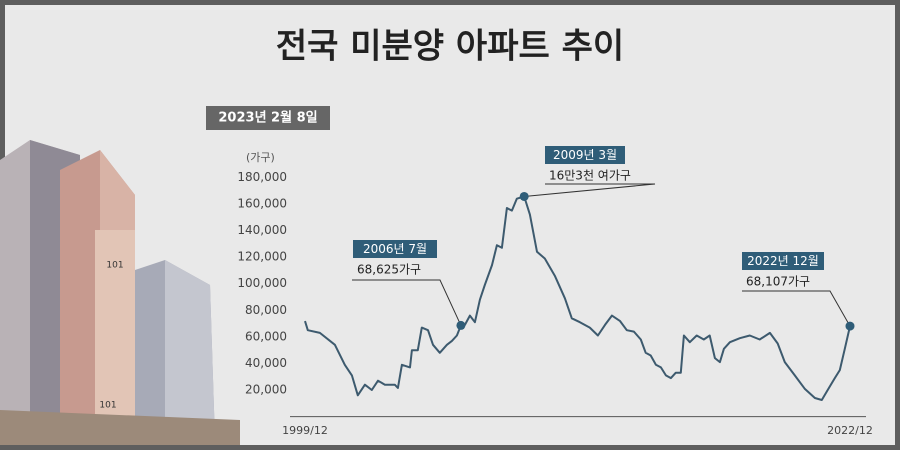 This screenshot has height=450, width=900. Describe the element at coordinates (266, 336) in the screenshot. I see `y-tick-label: 60,000` at that location.